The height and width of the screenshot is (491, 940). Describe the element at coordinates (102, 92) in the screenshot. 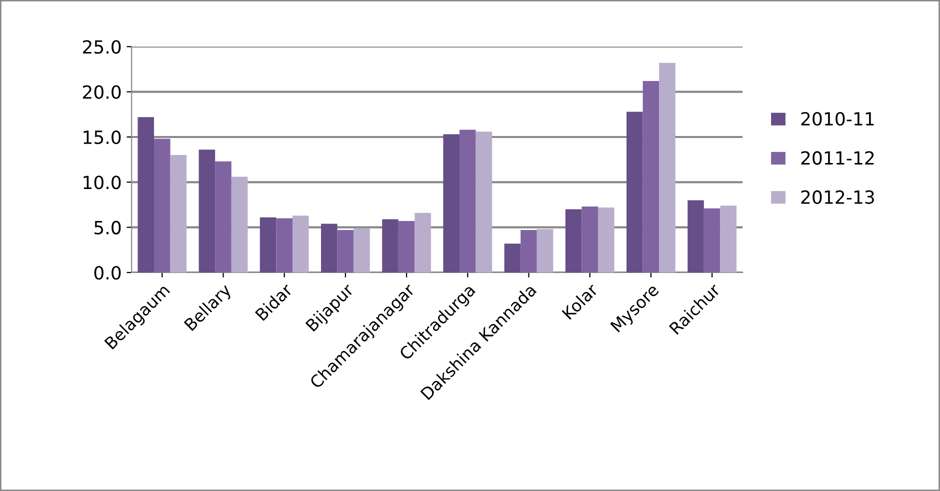

I see `y-tick-label: 20.0` at that location.